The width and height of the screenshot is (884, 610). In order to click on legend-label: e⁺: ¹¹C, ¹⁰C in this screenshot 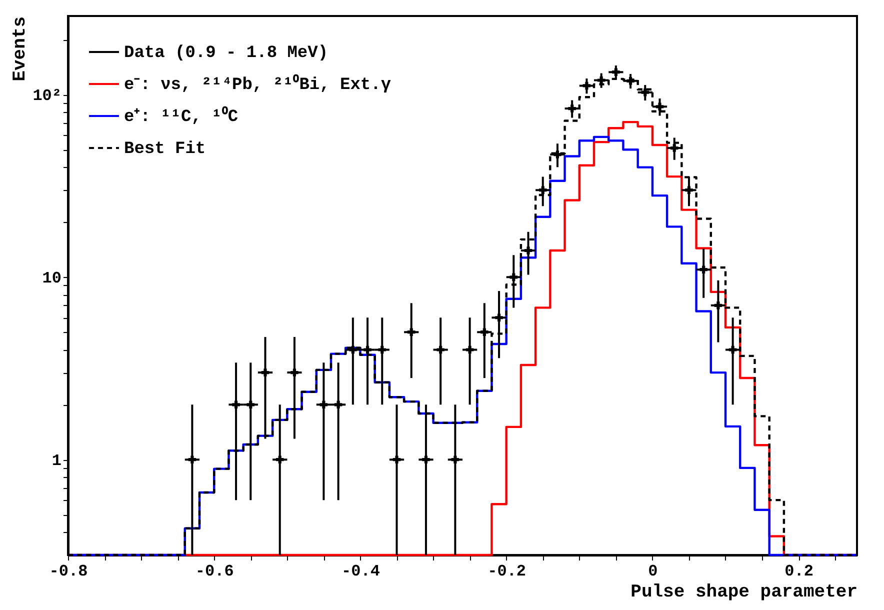, I will do `click(181, 116)`.